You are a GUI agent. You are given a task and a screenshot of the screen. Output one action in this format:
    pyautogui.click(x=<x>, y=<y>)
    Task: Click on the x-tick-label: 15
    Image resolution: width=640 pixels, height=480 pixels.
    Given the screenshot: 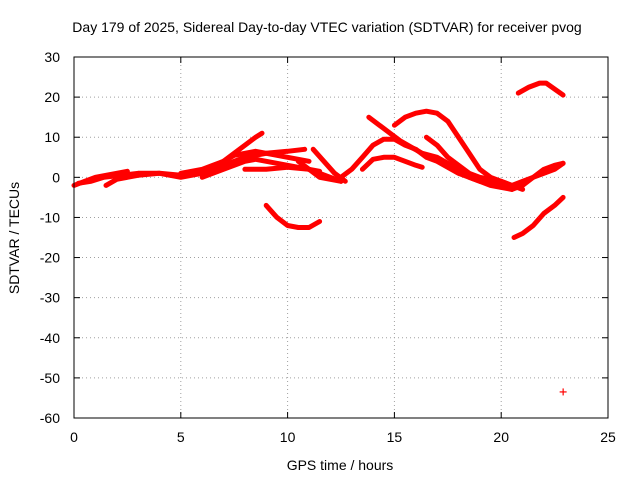 What is the action you would take?
    pyautogui.click(x=395, y=437)
    